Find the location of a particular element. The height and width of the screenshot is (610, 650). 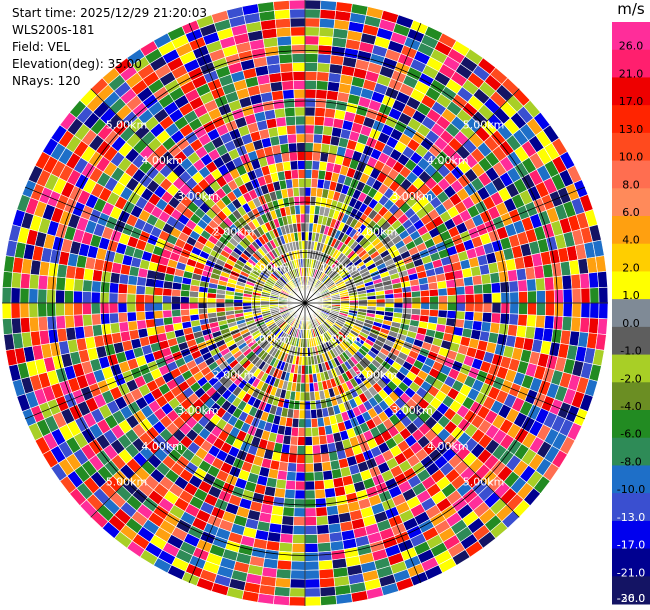

colorbar-tick-label: -2.0 is located at coordinates (630, 378).